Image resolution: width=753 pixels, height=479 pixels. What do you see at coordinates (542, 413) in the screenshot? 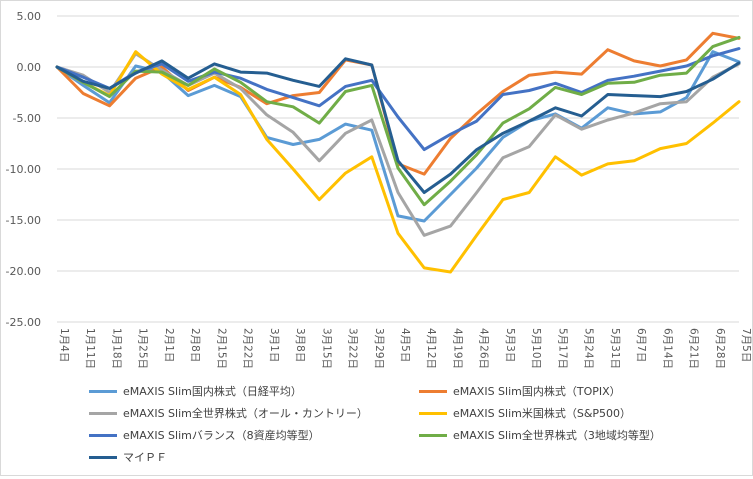
I see `legend-label: eMAXIS Slim米国株式（S&P500）` at bounding box center [542, 413].